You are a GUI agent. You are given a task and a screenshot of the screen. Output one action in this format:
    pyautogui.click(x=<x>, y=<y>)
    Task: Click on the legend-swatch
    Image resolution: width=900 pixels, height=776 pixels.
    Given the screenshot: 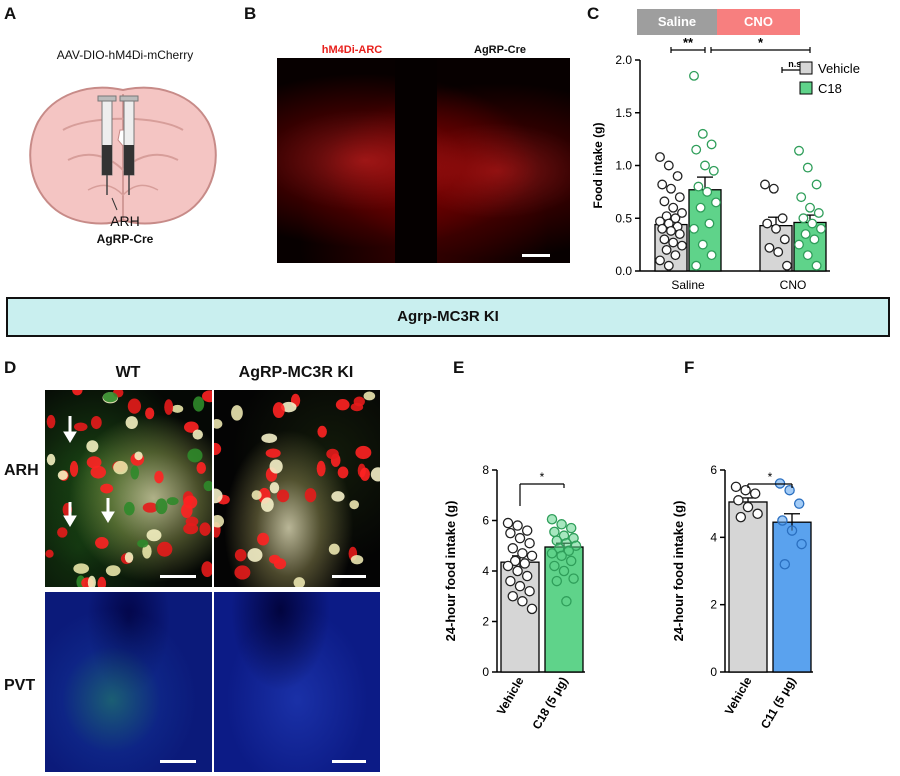 What is the action you would take?
    pyautogui.click(x=806, y=88)
    